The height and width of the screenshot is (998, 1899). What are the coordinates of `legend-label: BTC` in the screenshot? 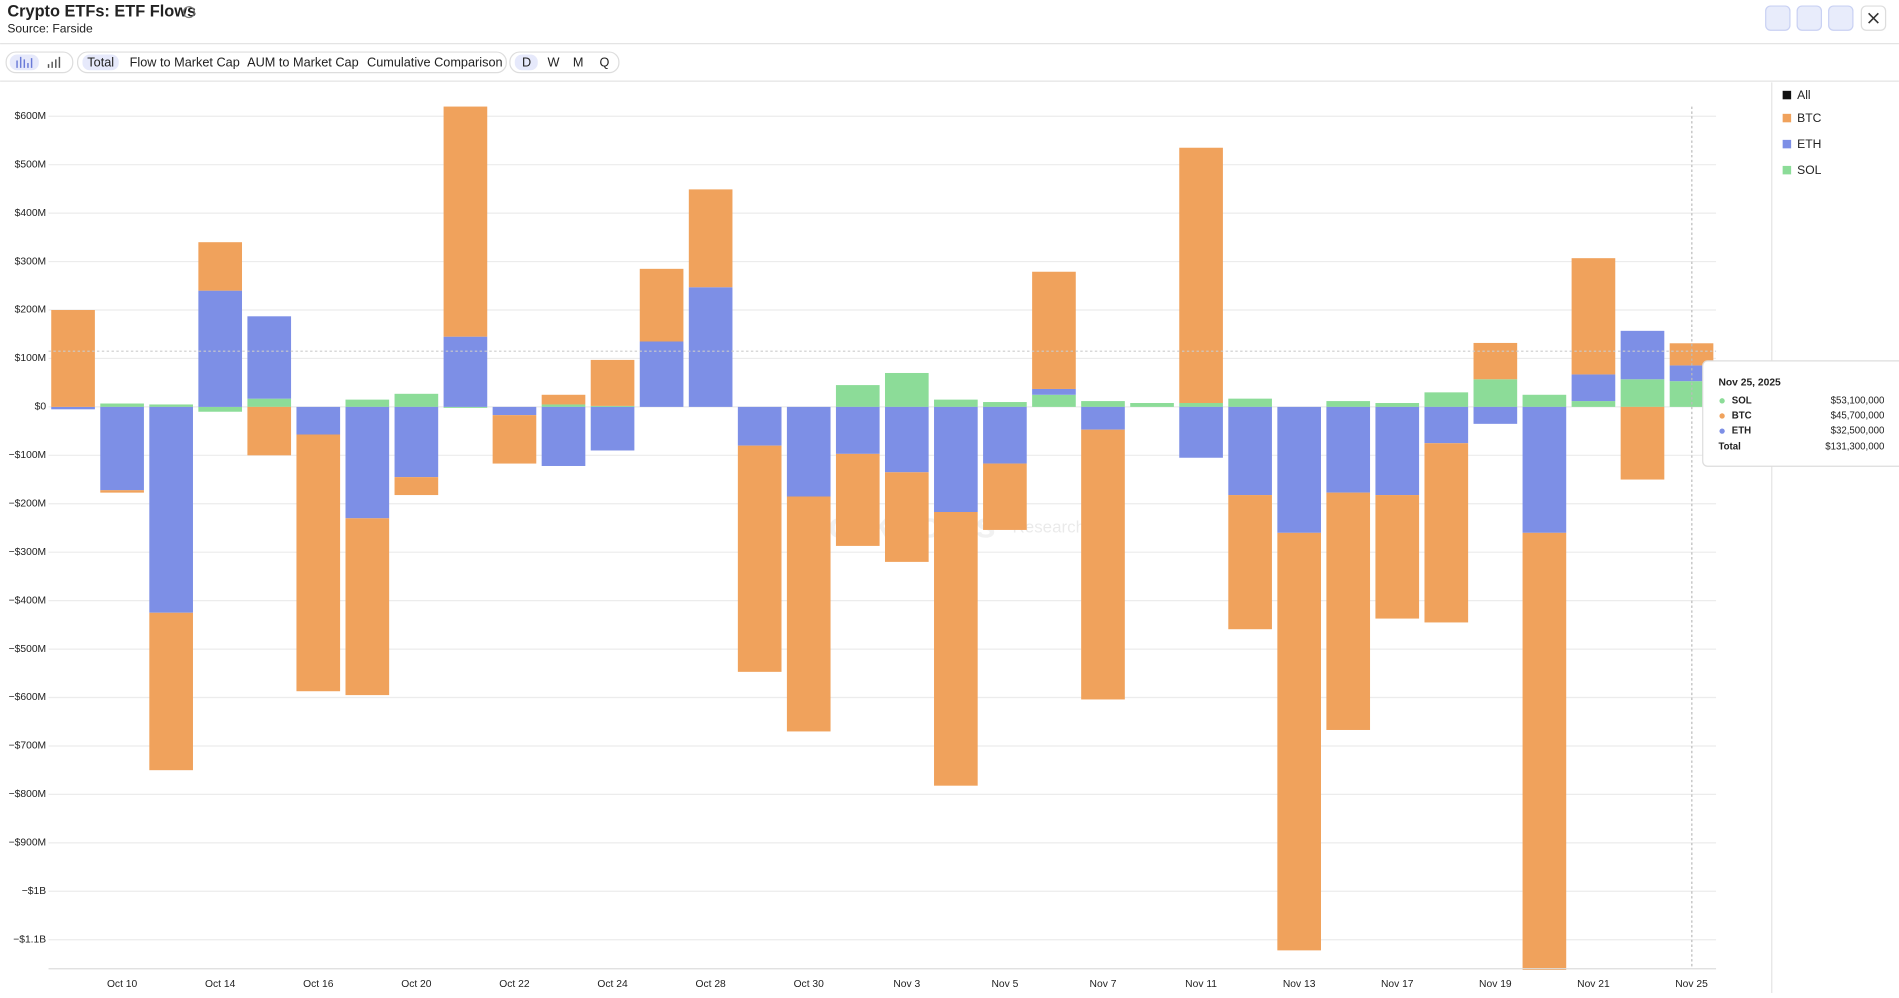 It's located at (1809, 118).